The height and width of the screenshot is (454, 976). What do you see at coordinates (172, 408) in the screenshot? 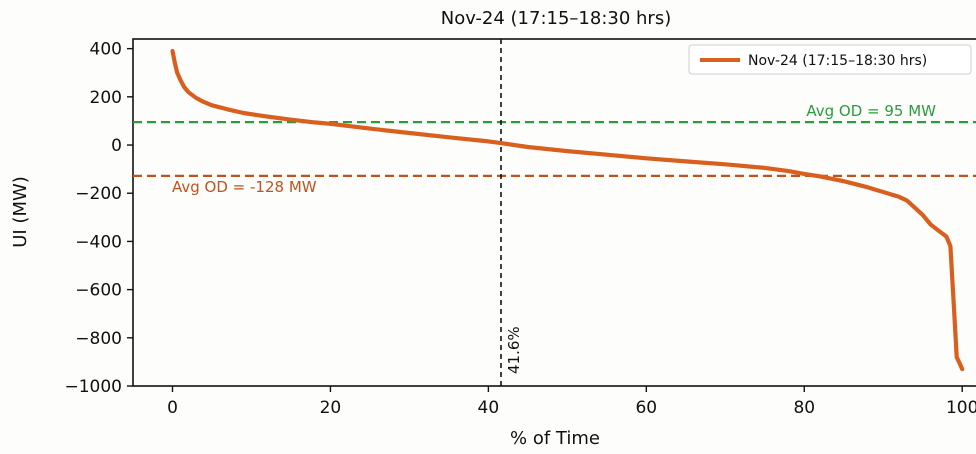
I see `x-tick-label: 0` at bounding box center [172, 408].